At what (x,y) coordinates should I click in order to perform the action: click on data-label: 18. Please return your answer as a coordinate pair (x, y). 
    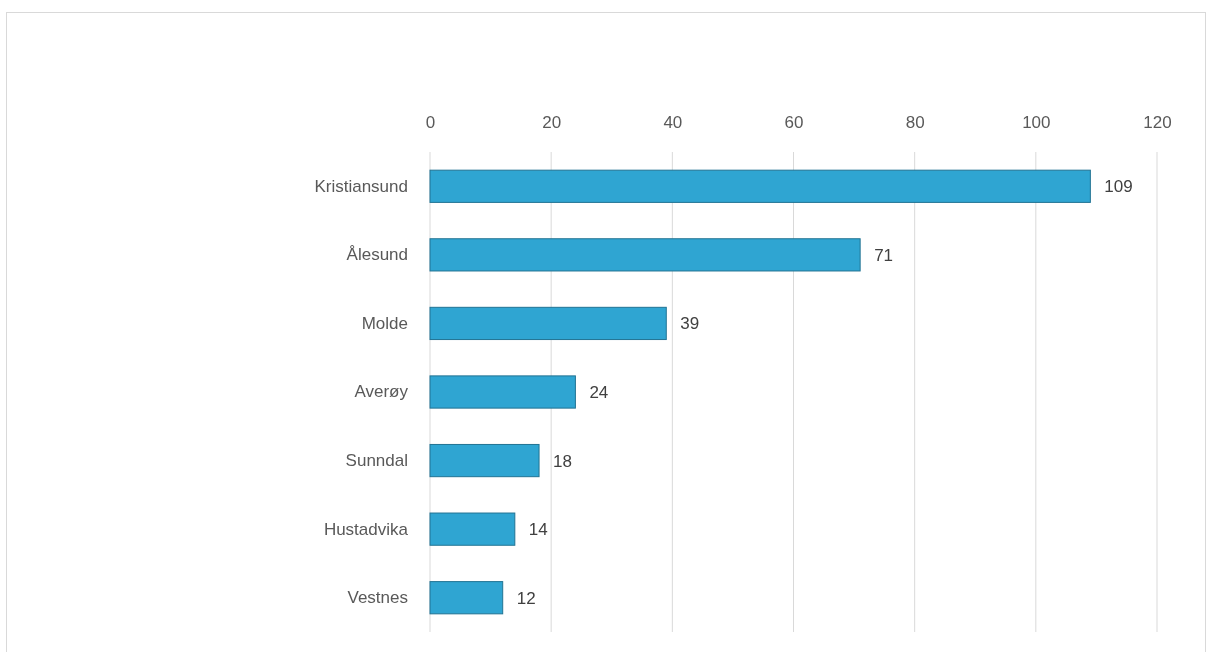
    Looking at the image, I should click on (562, 461).